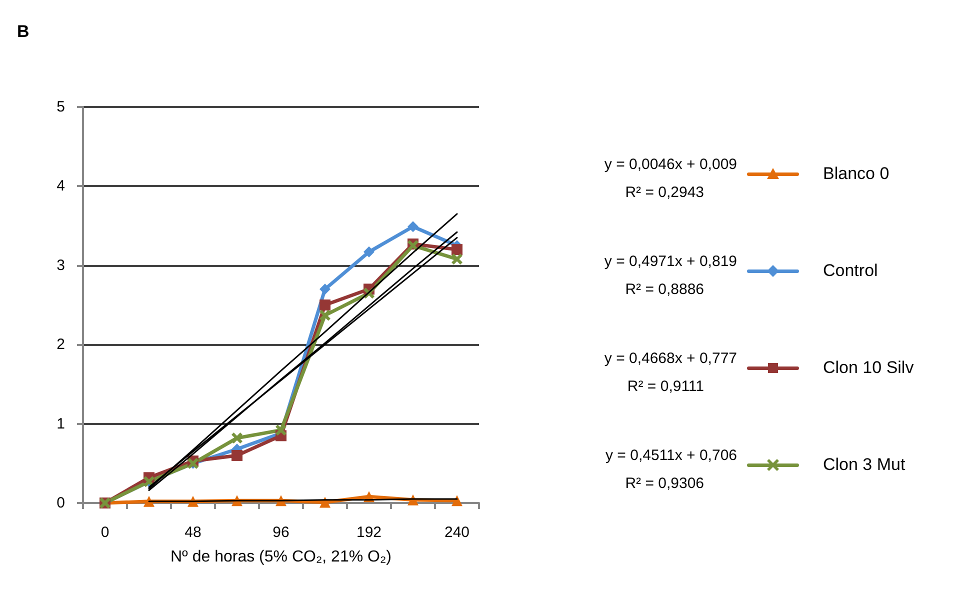  Describe the element at coordinates (60, 503) in the screenshot. I see `y-tick-label: 0` at that location.